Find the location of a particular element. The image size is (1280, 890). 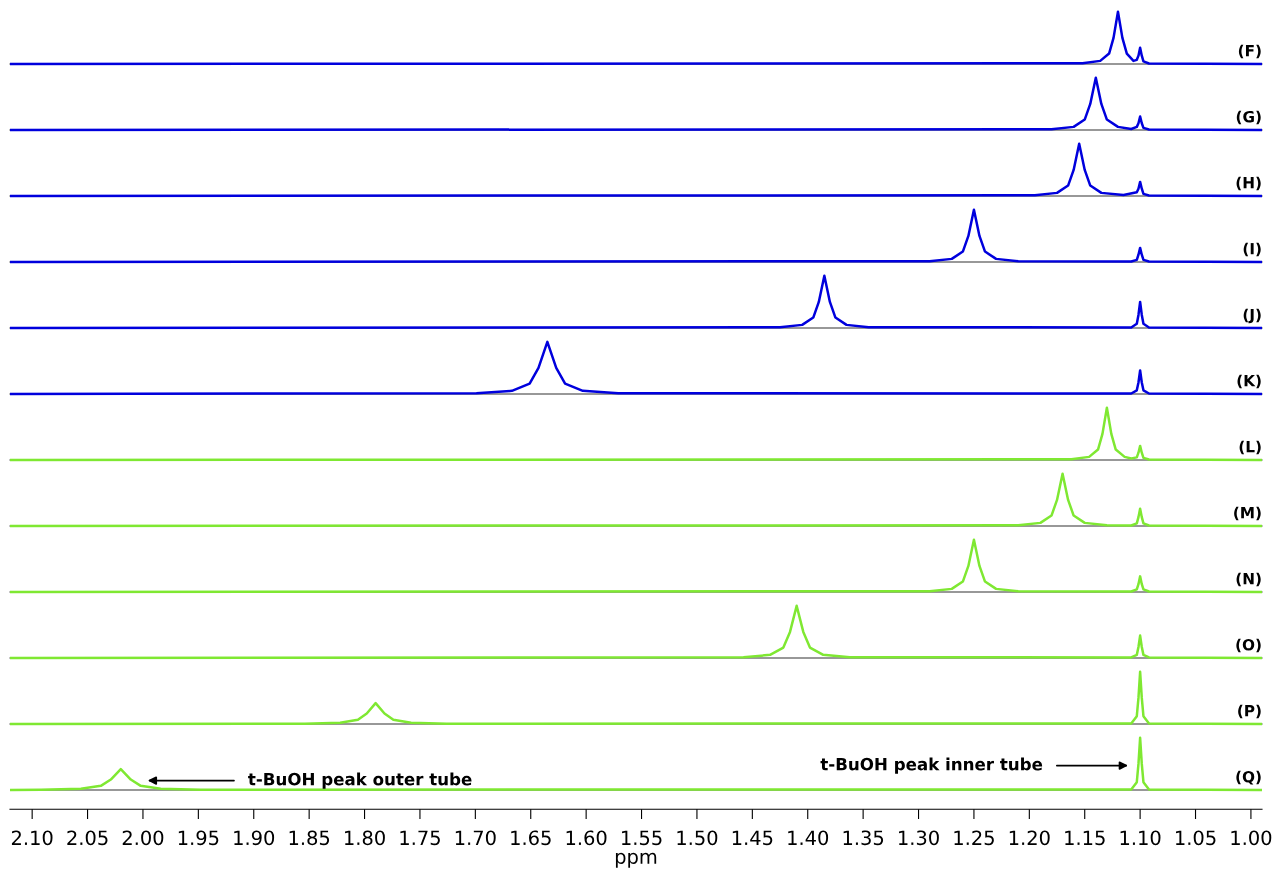

series-label: (O) is located at coordinates (1248, 645).